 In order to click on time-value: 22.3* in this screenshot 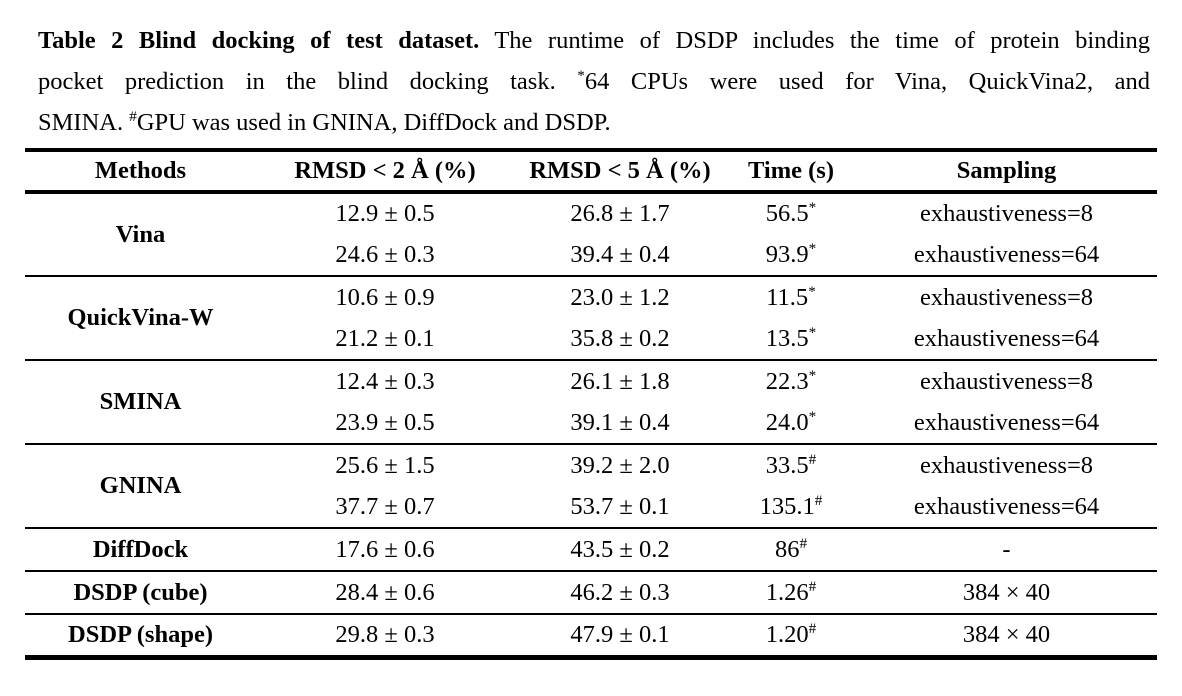, I will do `click(791, 381)`.